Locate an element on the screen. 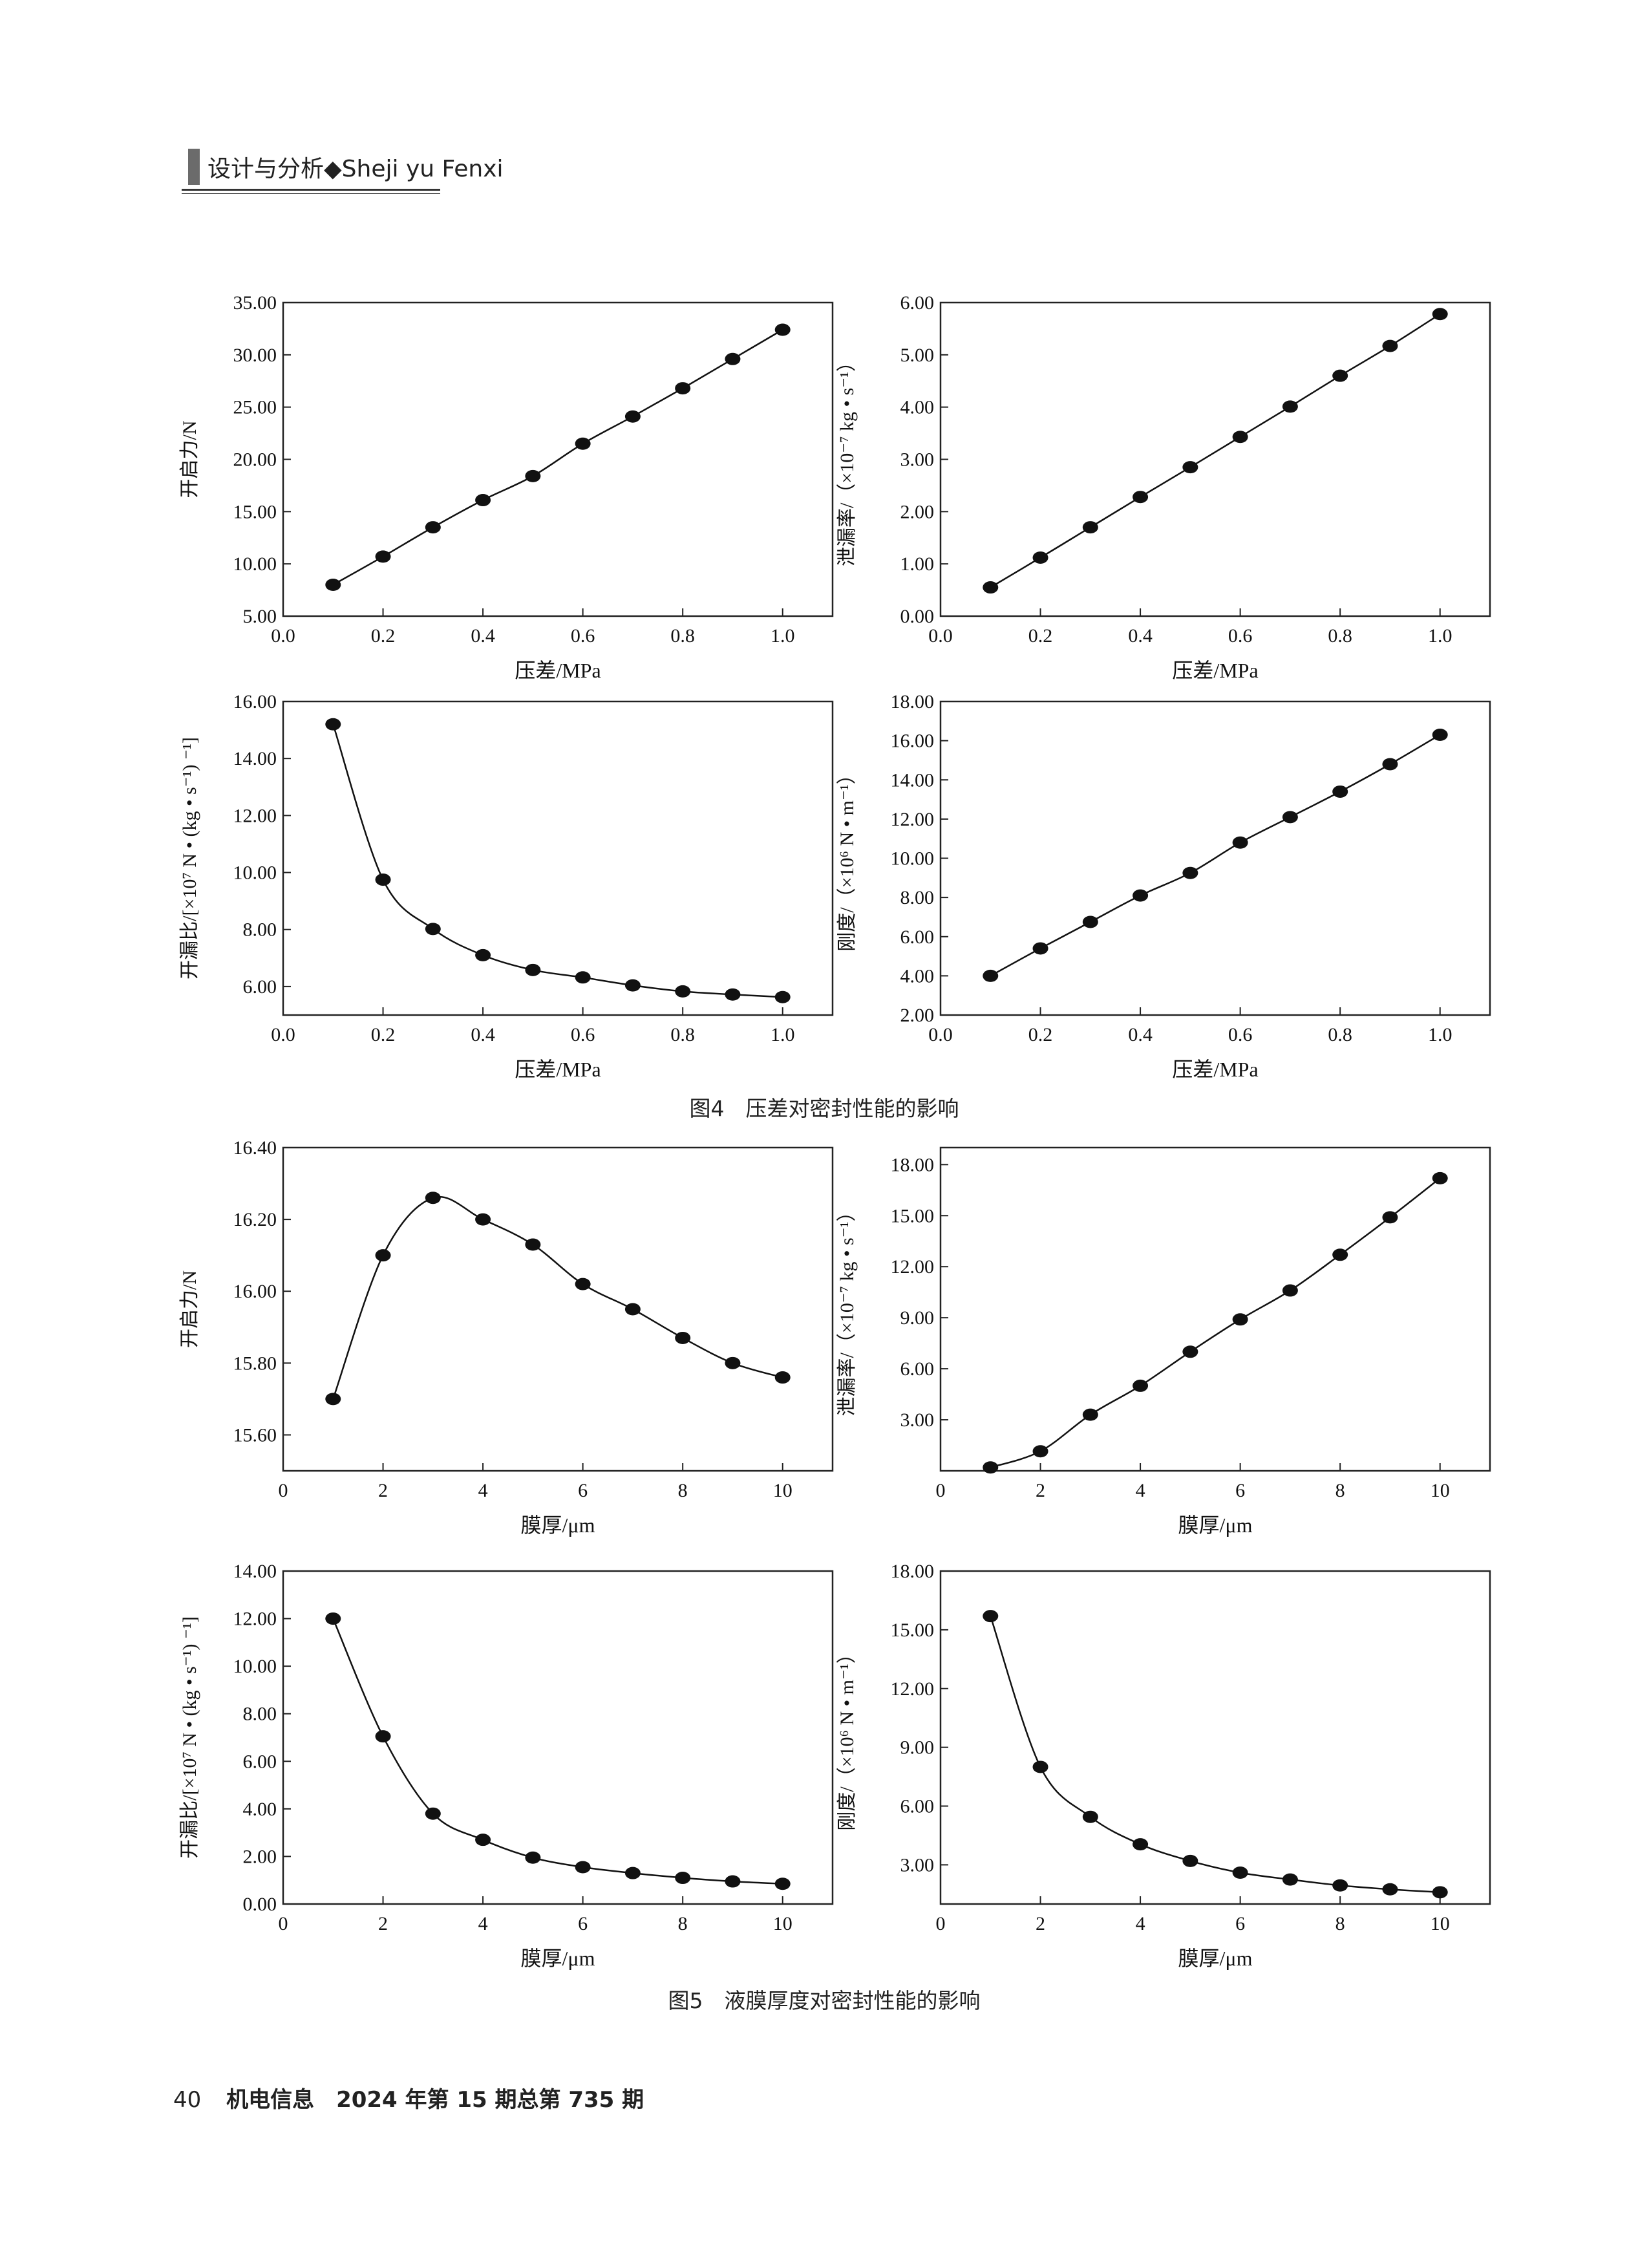 This screenshot has height=2268, width=1649. journal-issue: 机电信息 2024 年第 15 期总第 735 期 is located at coordinates (435, 2100).